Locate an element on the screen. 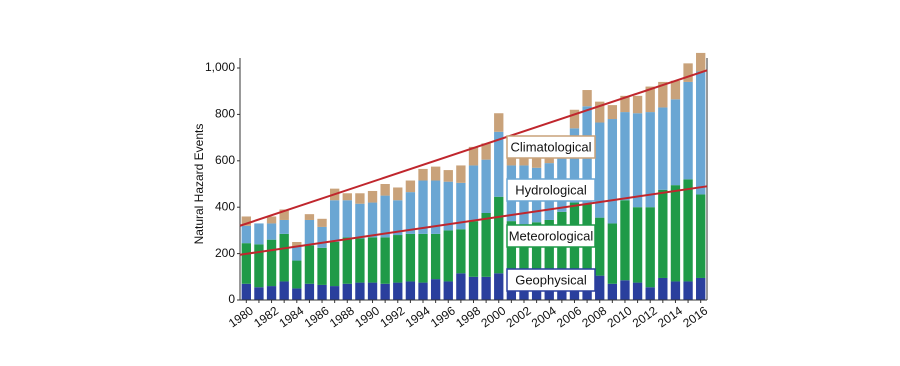 Image resolution: width=900 pixels, height=366 pixels. y-tick-label: 600 is located at coordinates (225, 160).